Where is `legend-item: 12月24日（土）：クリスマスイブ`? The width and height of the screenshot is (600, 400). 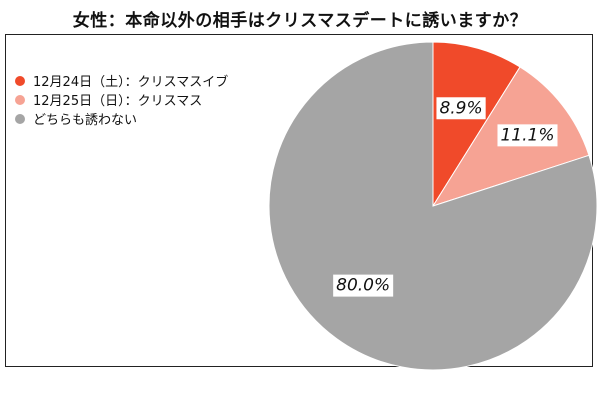 legend-item: 12月24日（土）：クリスマスイブ is located at coordinates (121, 80).